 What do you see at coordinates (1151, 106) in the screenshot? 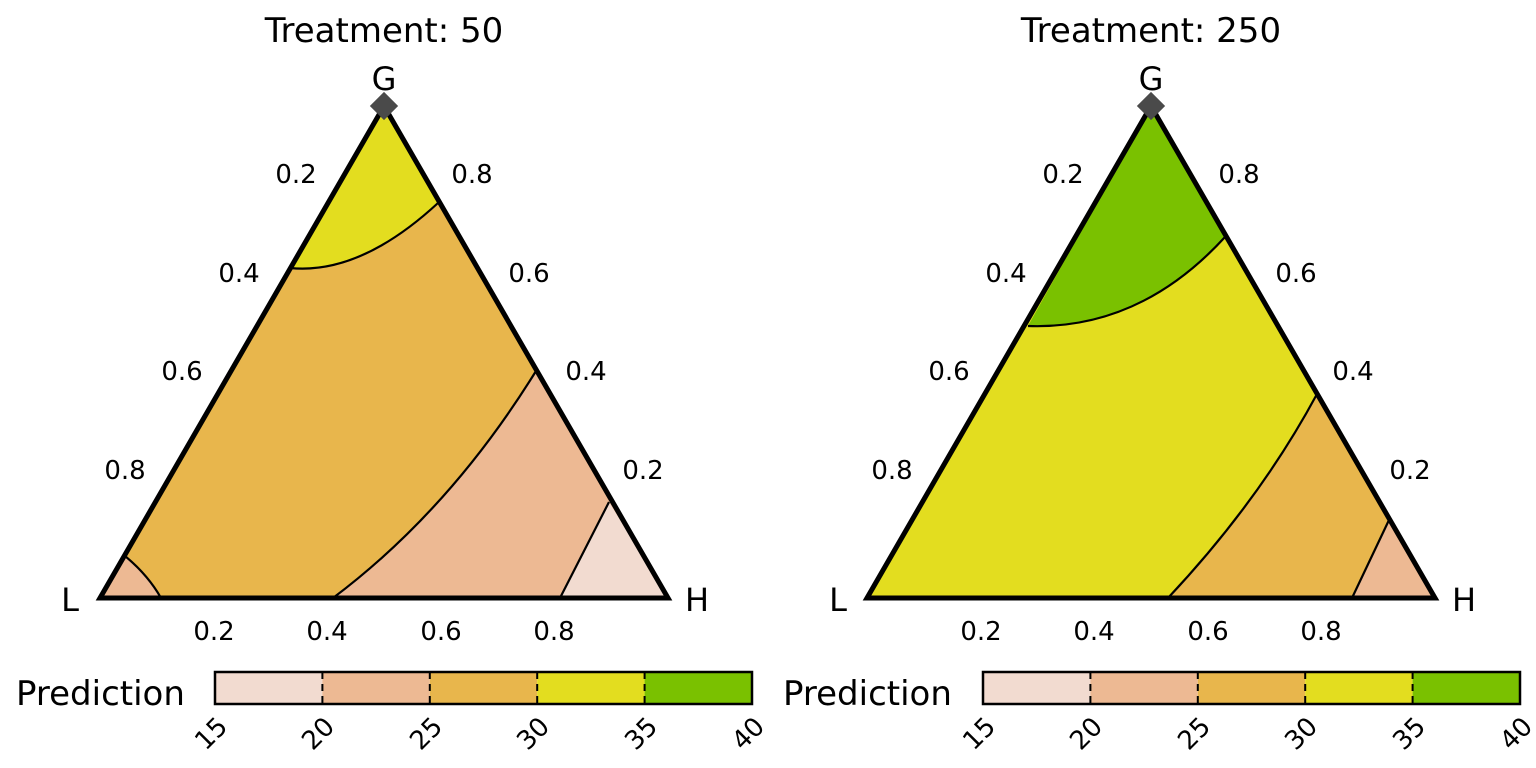
I see `marked-point-diamond` at bounding box center [1151, 106].